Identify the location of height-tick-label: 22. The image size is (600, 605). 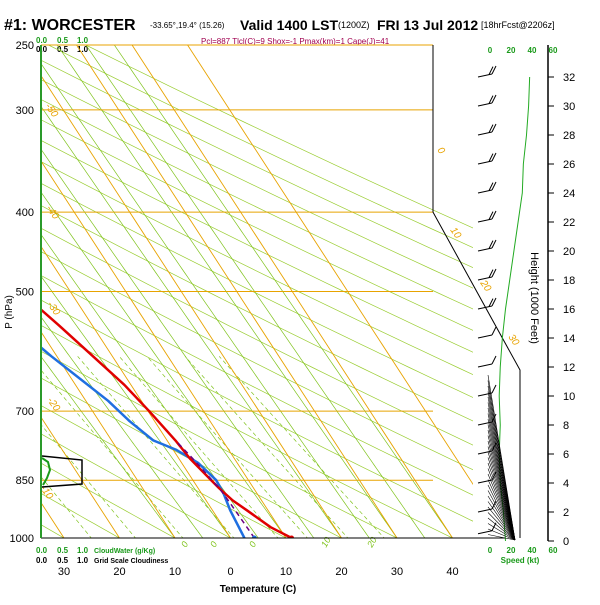
(569, 223).